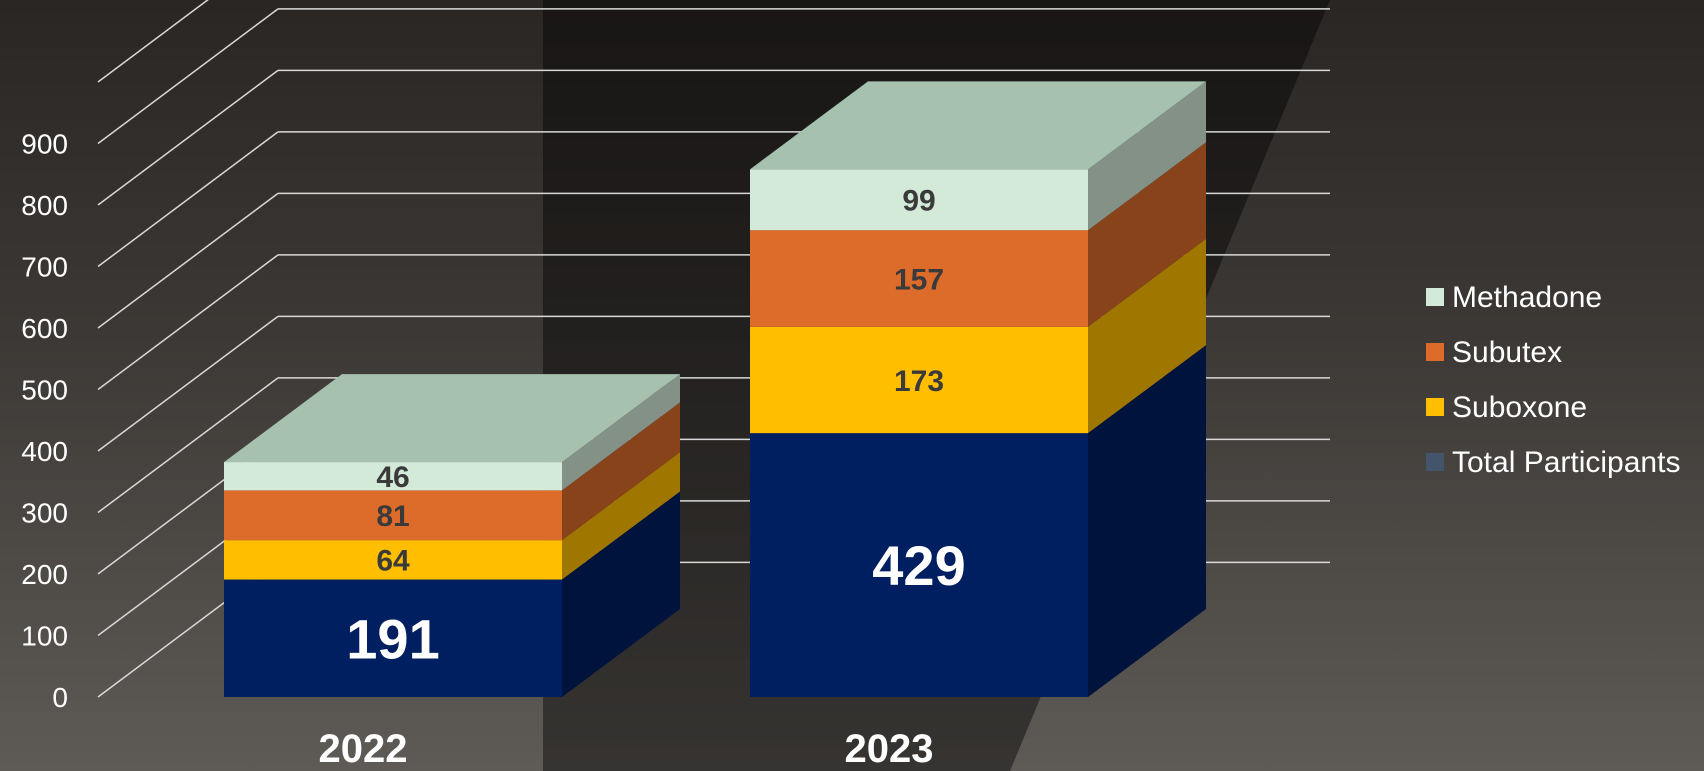 The image size is (1704, 771). Describe the element at coordinates (44, 513) in the screenshot. I see `y-tick-label: 300` at that location.